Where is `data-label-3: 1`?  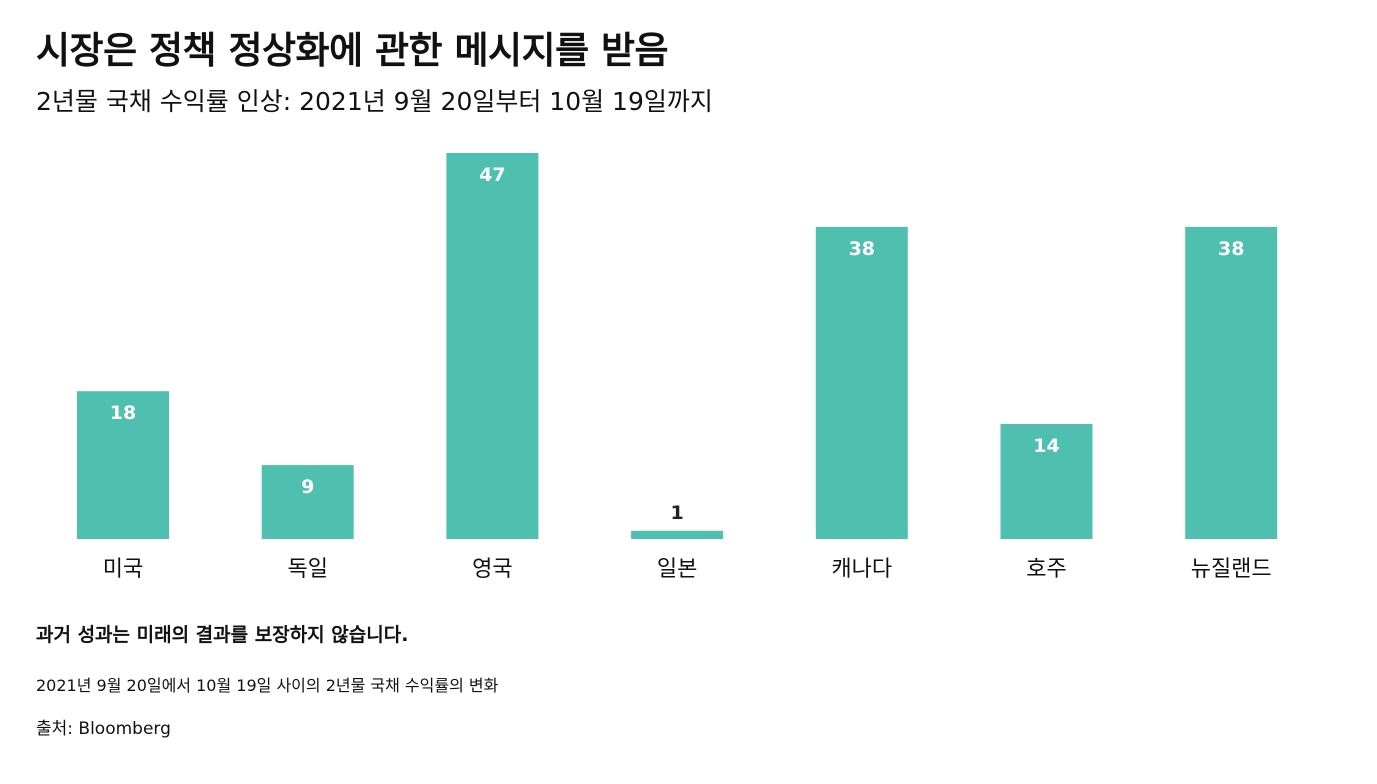 data-label-3: 1 is located at coordinates (676, 513).